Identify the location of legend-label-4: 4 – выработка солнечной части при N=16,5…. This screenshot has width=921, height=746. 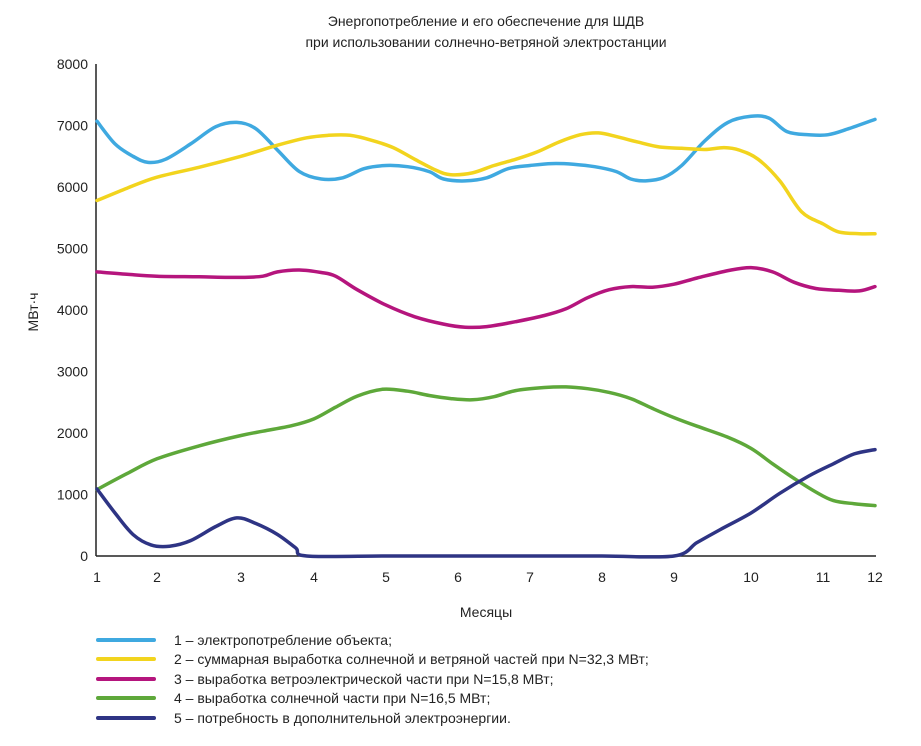
(332, 698).